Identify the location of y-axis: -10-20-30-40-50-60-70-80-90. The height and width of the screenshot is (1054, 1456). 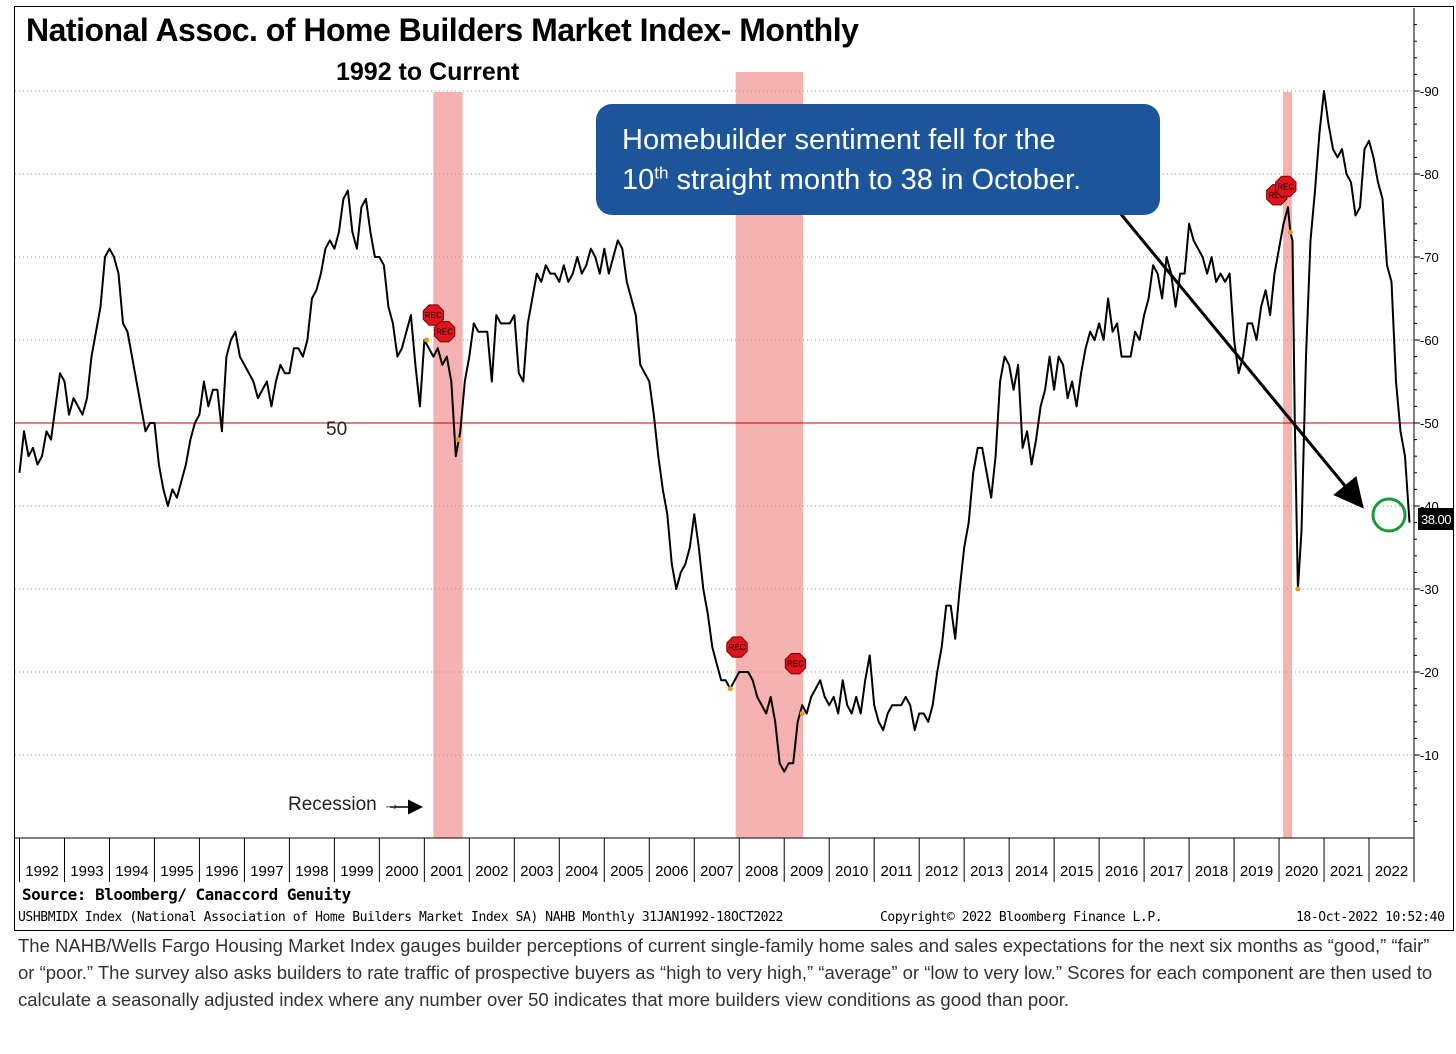
(1426, 423).